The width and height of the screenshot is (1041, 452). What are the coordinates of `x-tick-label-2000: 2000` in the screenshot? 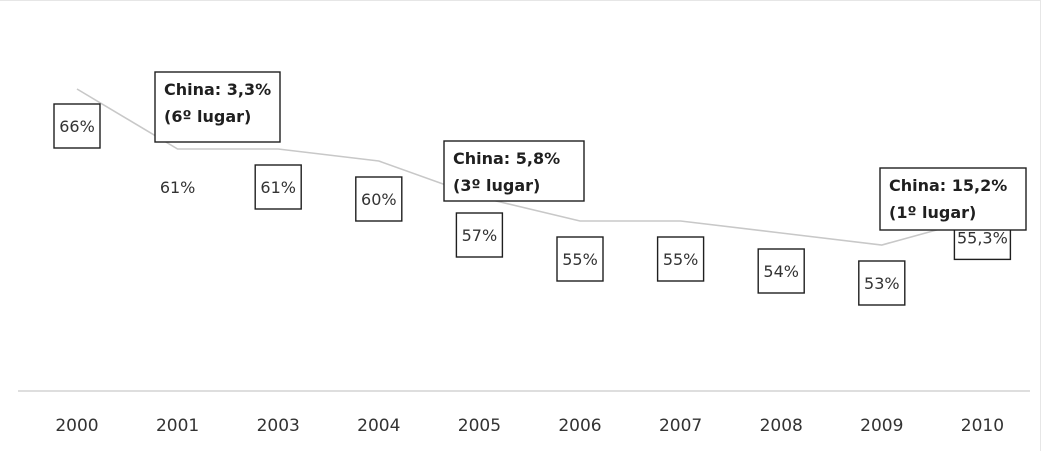 It's located at (76, 426).